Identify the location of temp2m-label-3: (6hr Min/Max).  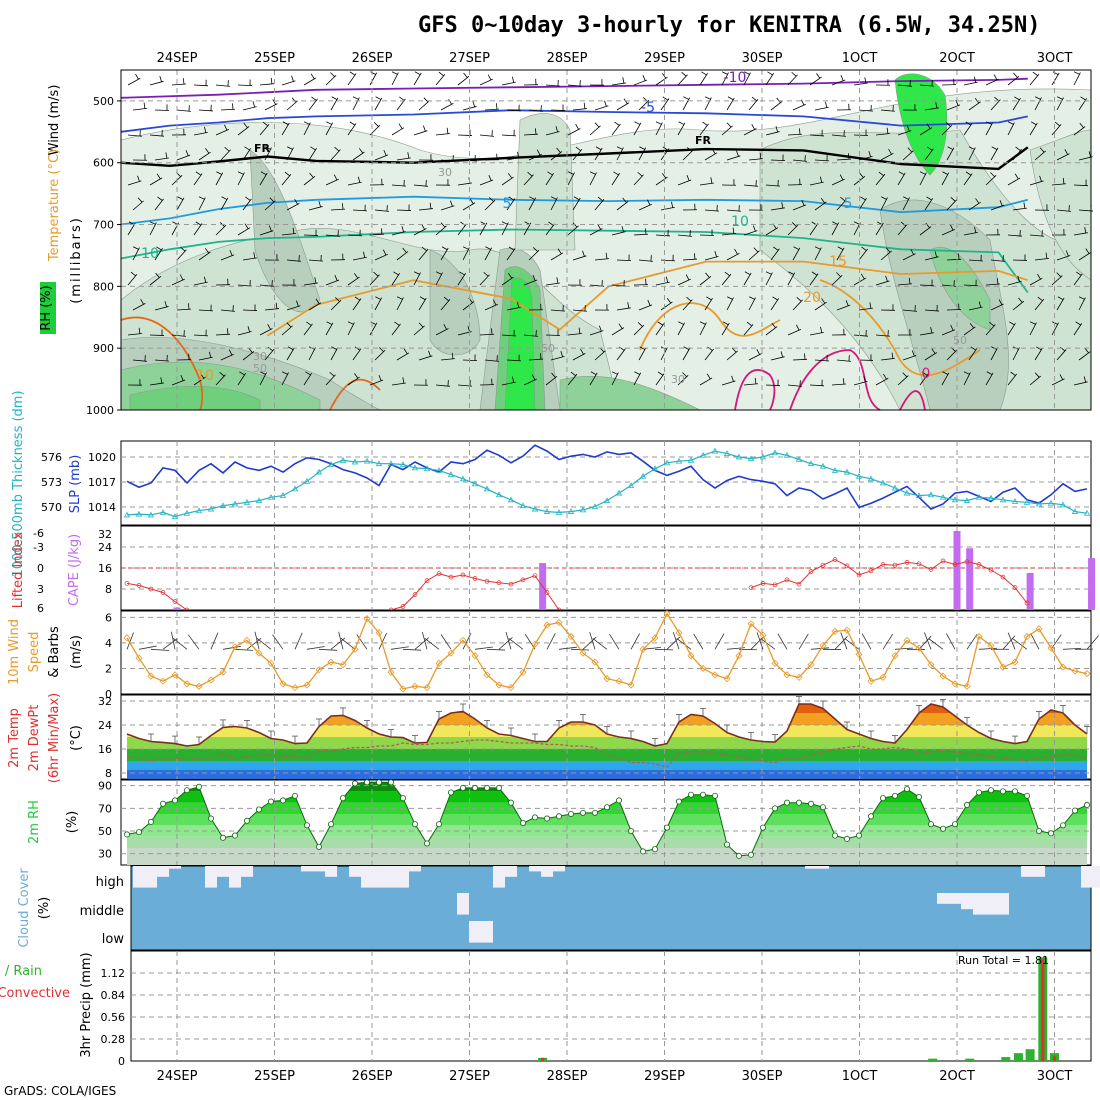
(54, 738).